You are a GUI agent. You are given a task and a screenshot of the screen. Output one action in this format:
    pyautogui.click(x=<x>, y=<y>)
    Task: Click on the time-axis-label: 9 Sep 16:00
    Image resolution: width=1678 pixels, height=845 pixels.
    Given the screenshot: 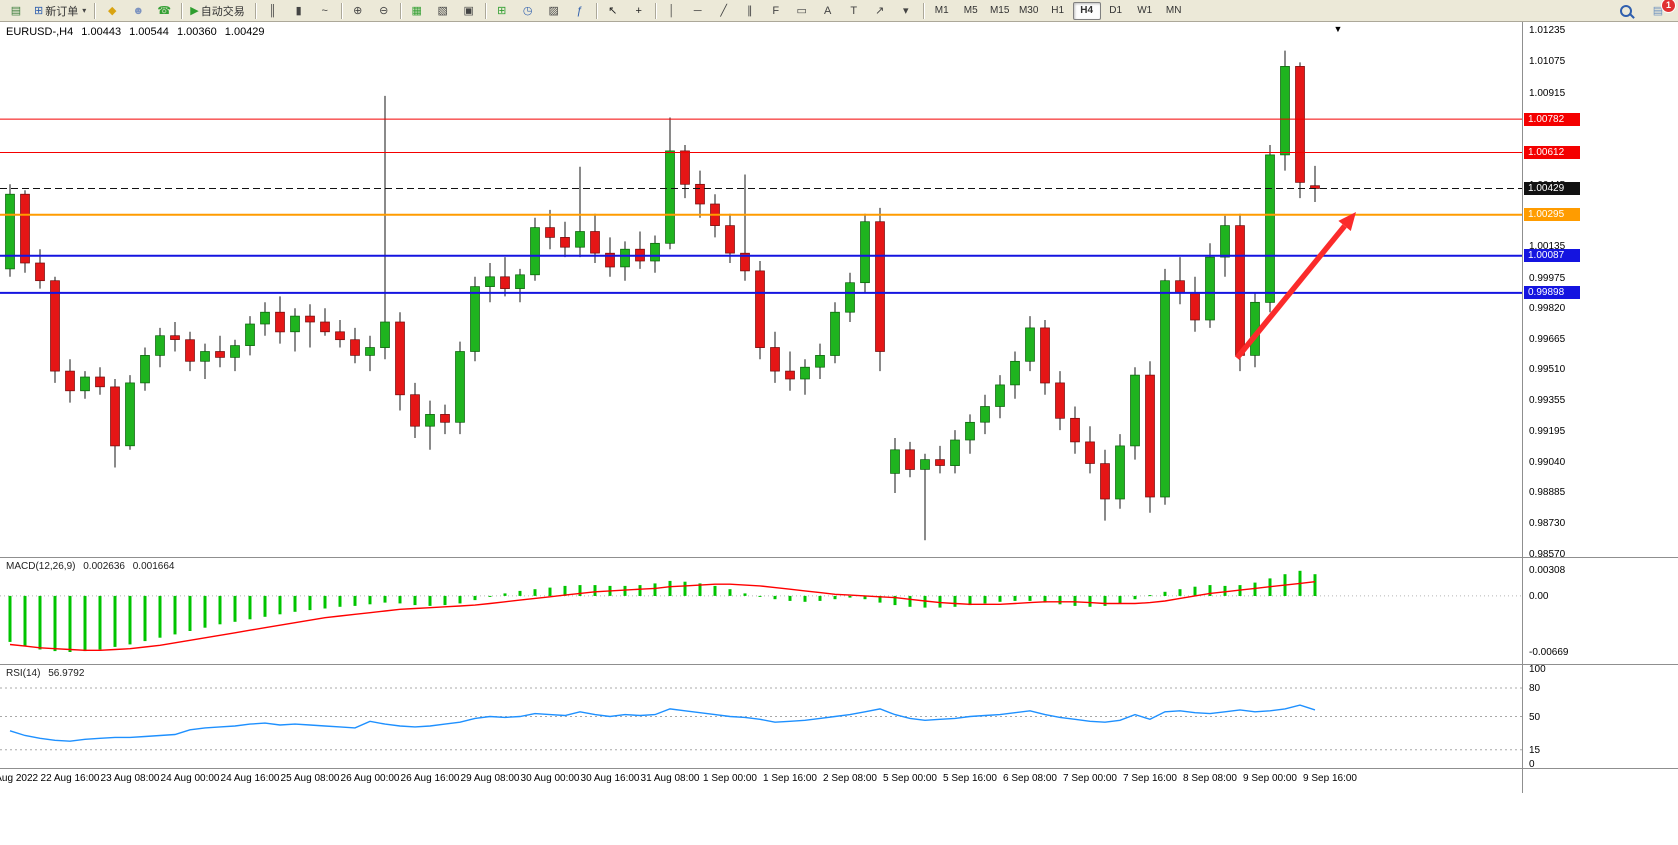 What is the action you would take?
    pyautogui.click(x=1330, y=778)
    